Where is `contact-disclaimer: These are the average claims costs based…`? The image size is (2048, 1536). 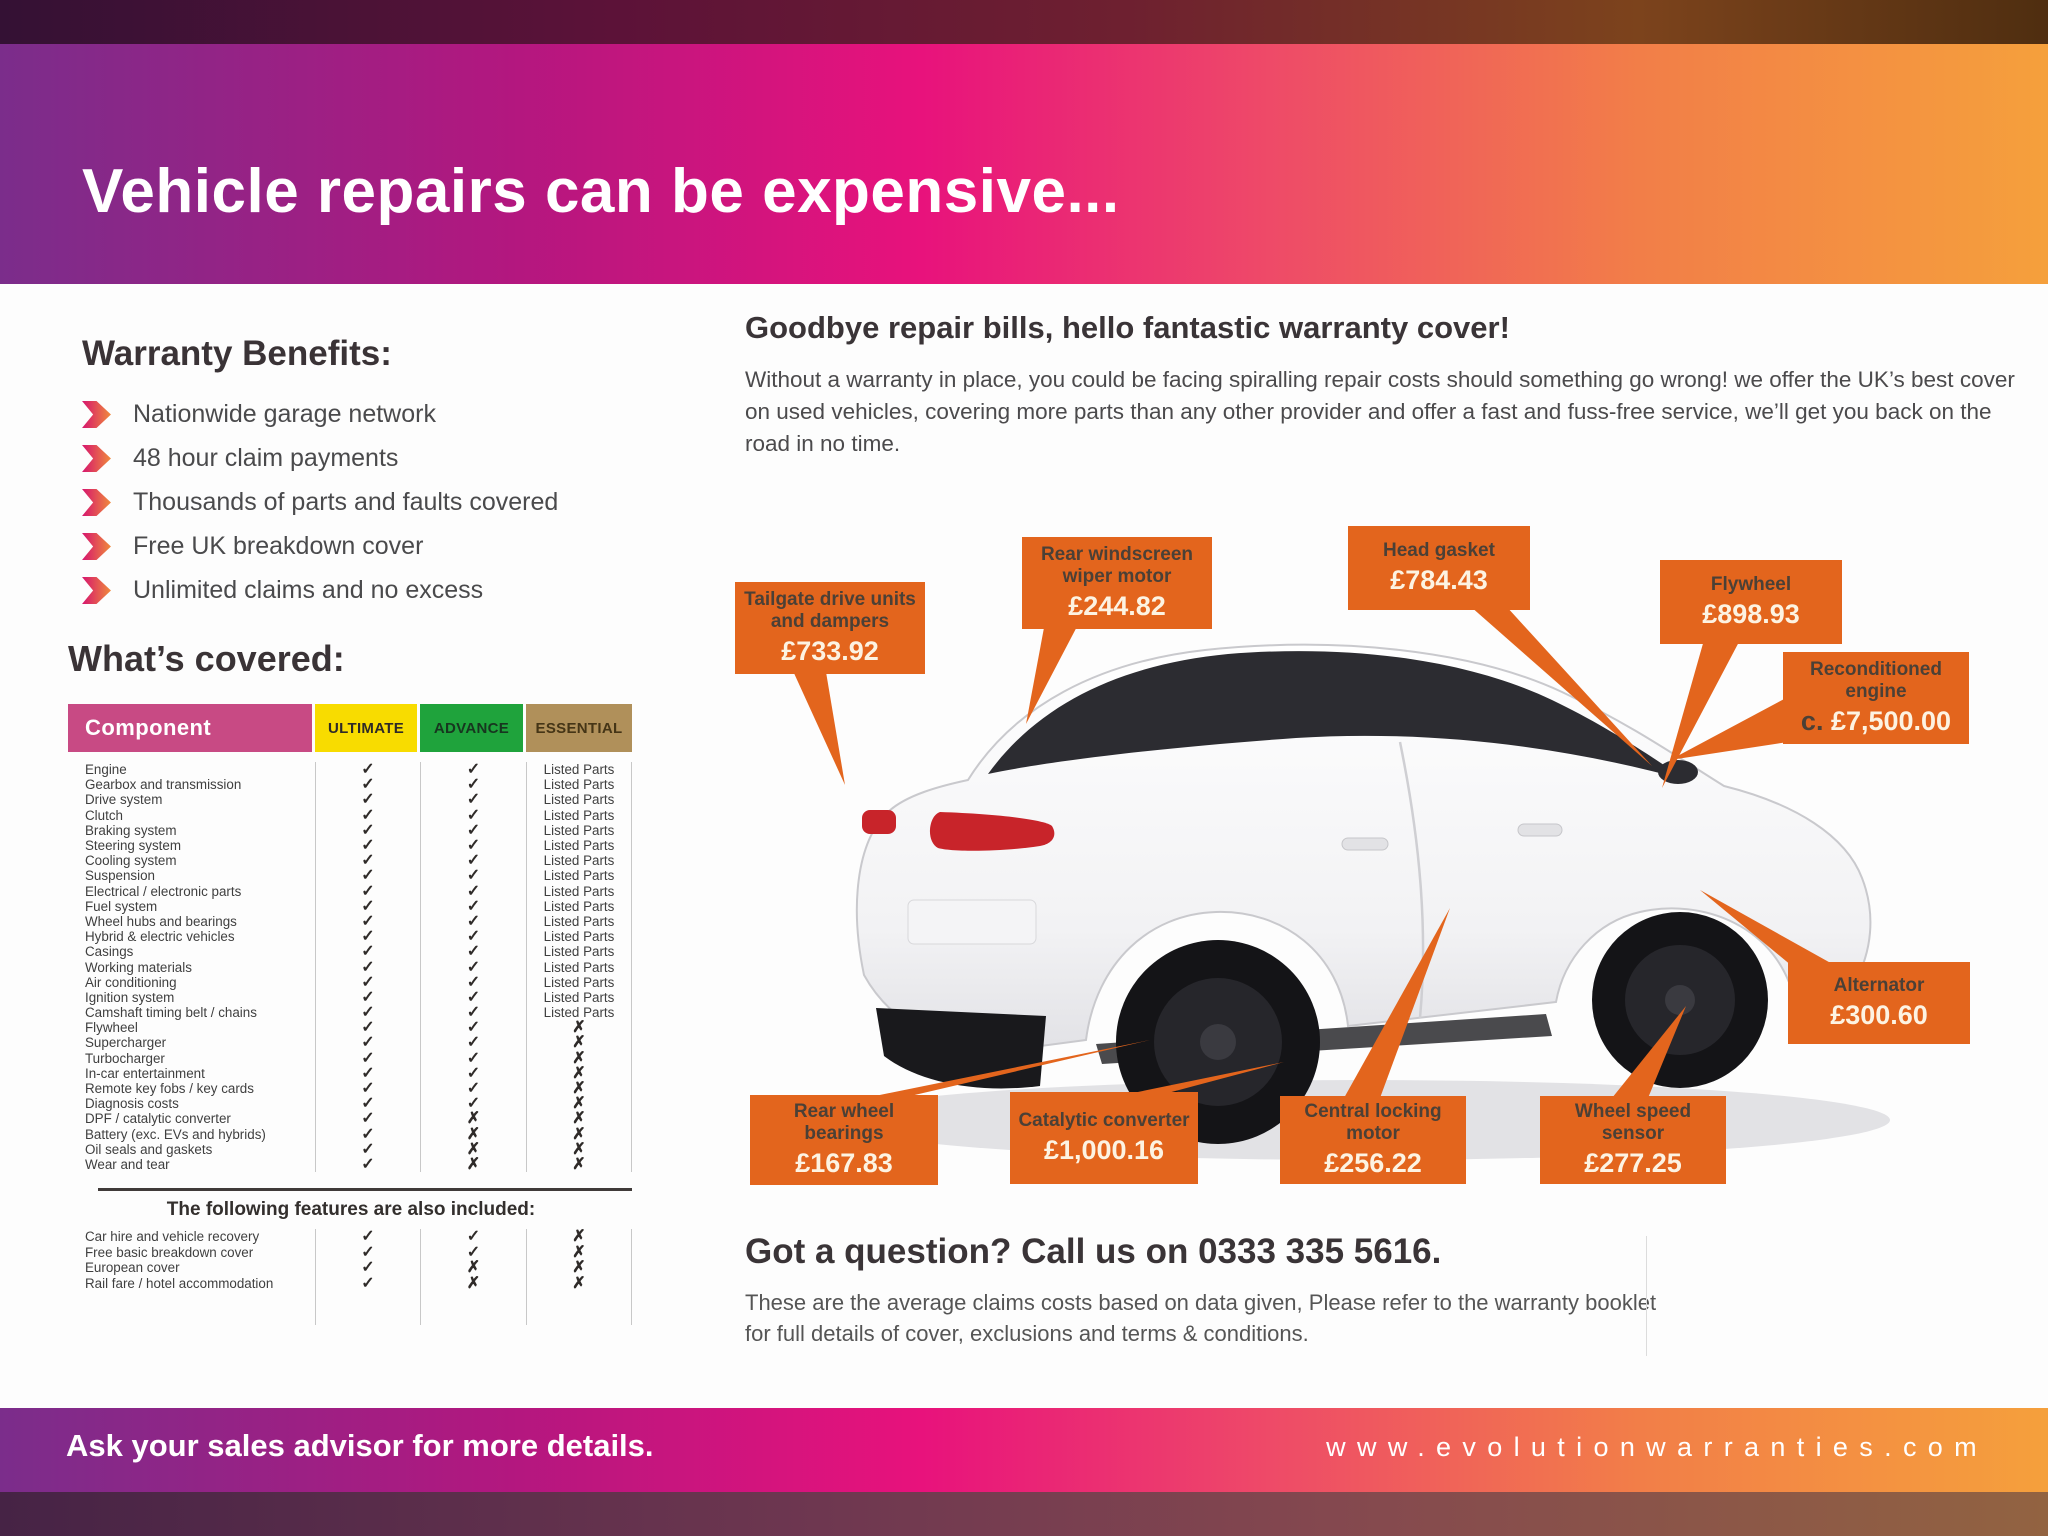
contact-disclaimer: These are the average claims costs based… is located at coordinates (1201, 1318).